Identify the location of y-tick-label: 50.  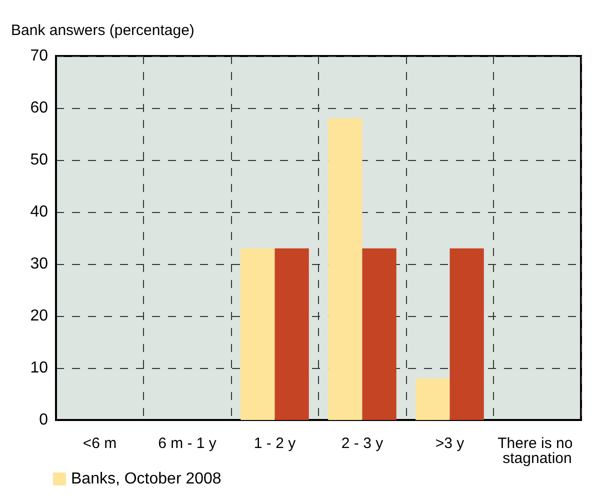
(39, 160).